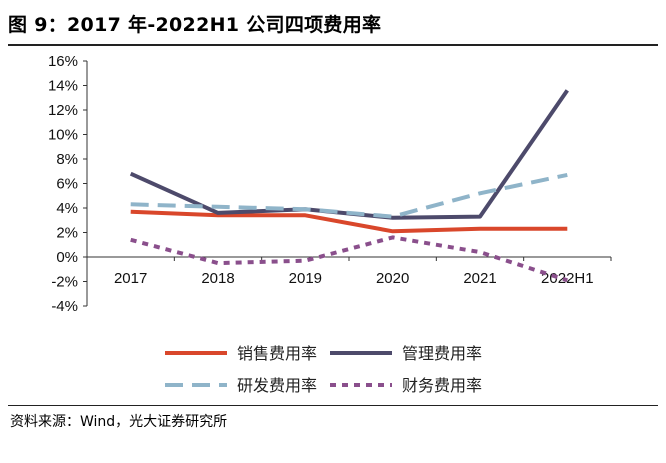 This screenshot has width=666, height=463. I want to click on y-tick-label: -4%, so click(64, 306).